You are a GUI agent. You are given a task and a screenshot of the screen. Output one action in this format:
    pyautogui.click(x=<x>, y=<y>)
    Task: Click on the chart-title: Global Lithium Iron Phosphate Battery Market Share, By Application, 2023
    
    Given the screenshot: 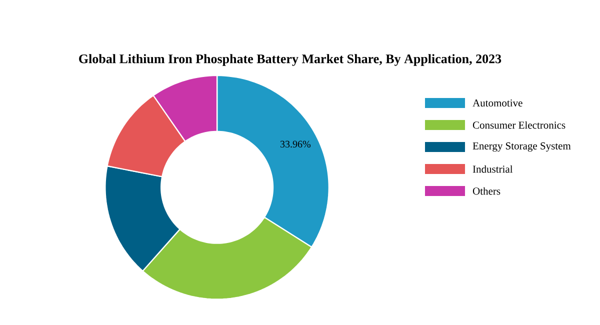 What is the action you would take?
    pyautogui.click(x=290, y=60)
    